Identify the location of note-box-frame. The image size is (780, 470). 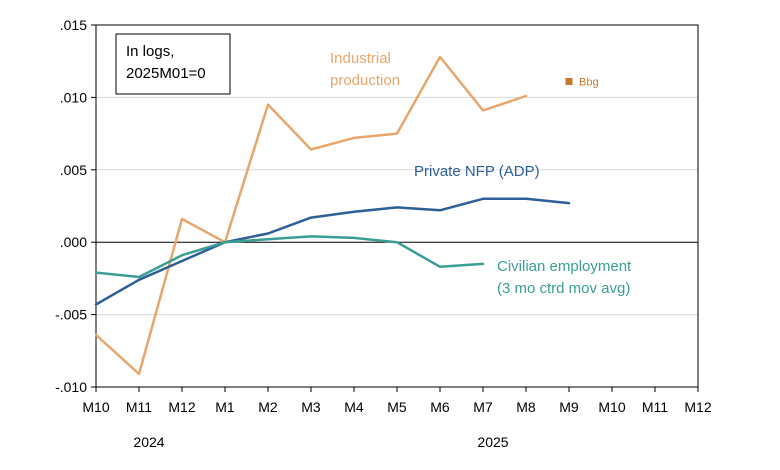
(173, 64).